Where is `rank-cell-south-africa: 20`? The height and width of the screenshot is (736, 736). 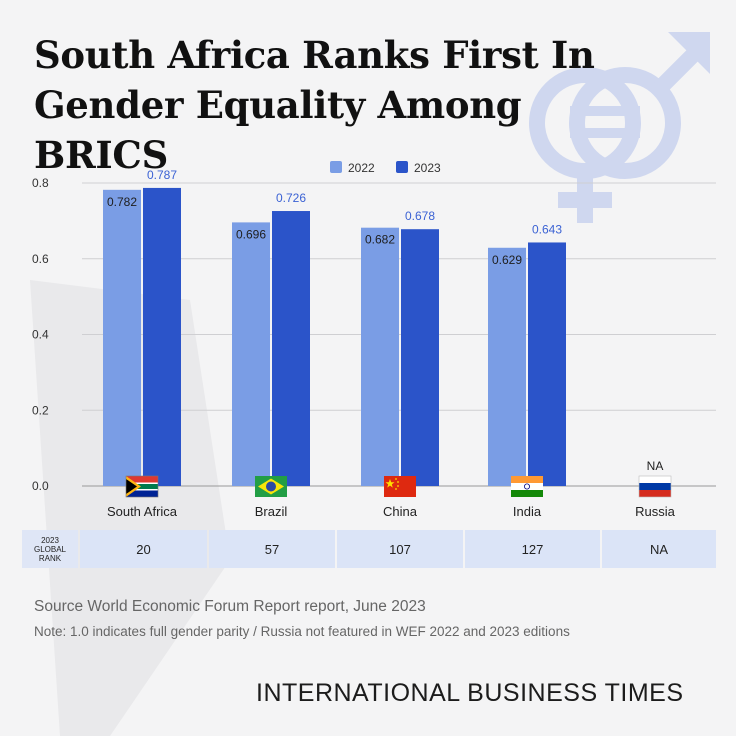 rank-cell-south-africa: 20 is located at coordinates (143, 549).